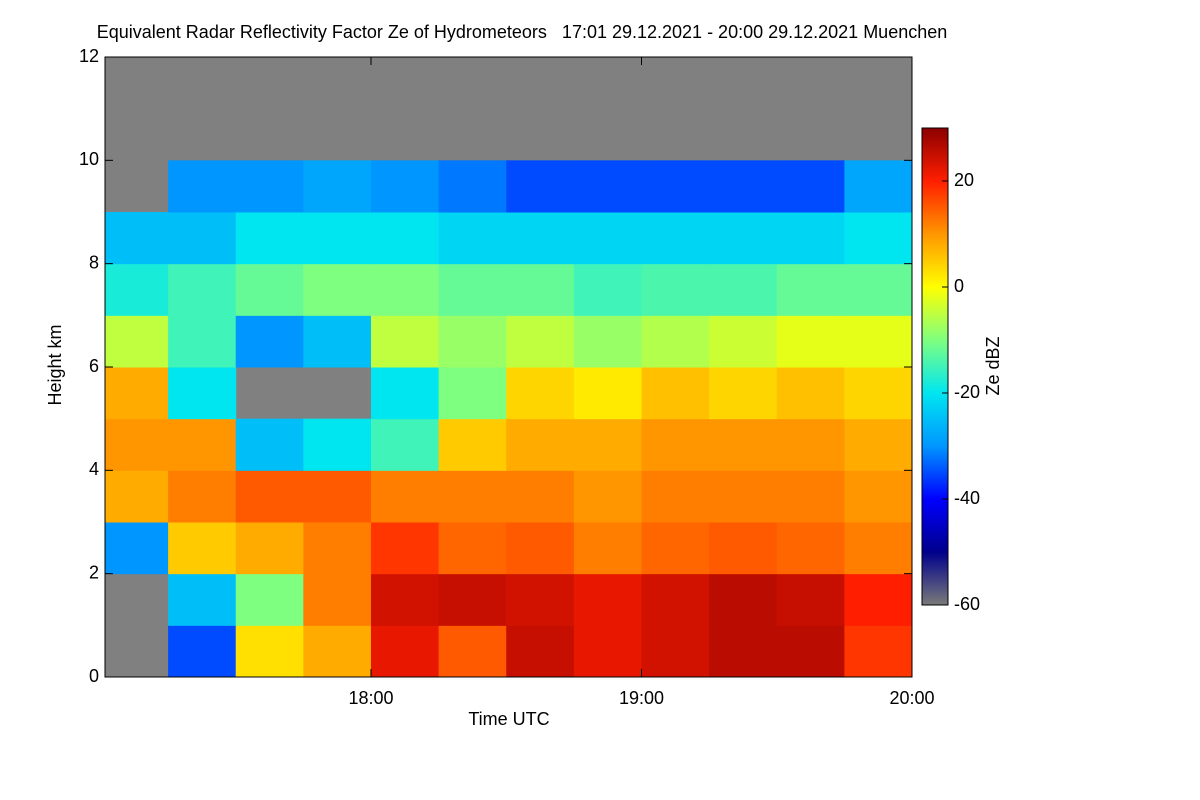 The height and width of the screenshot is (800, 1200). I want to click on colorbar-tick-label: -60, so click(967, 604).